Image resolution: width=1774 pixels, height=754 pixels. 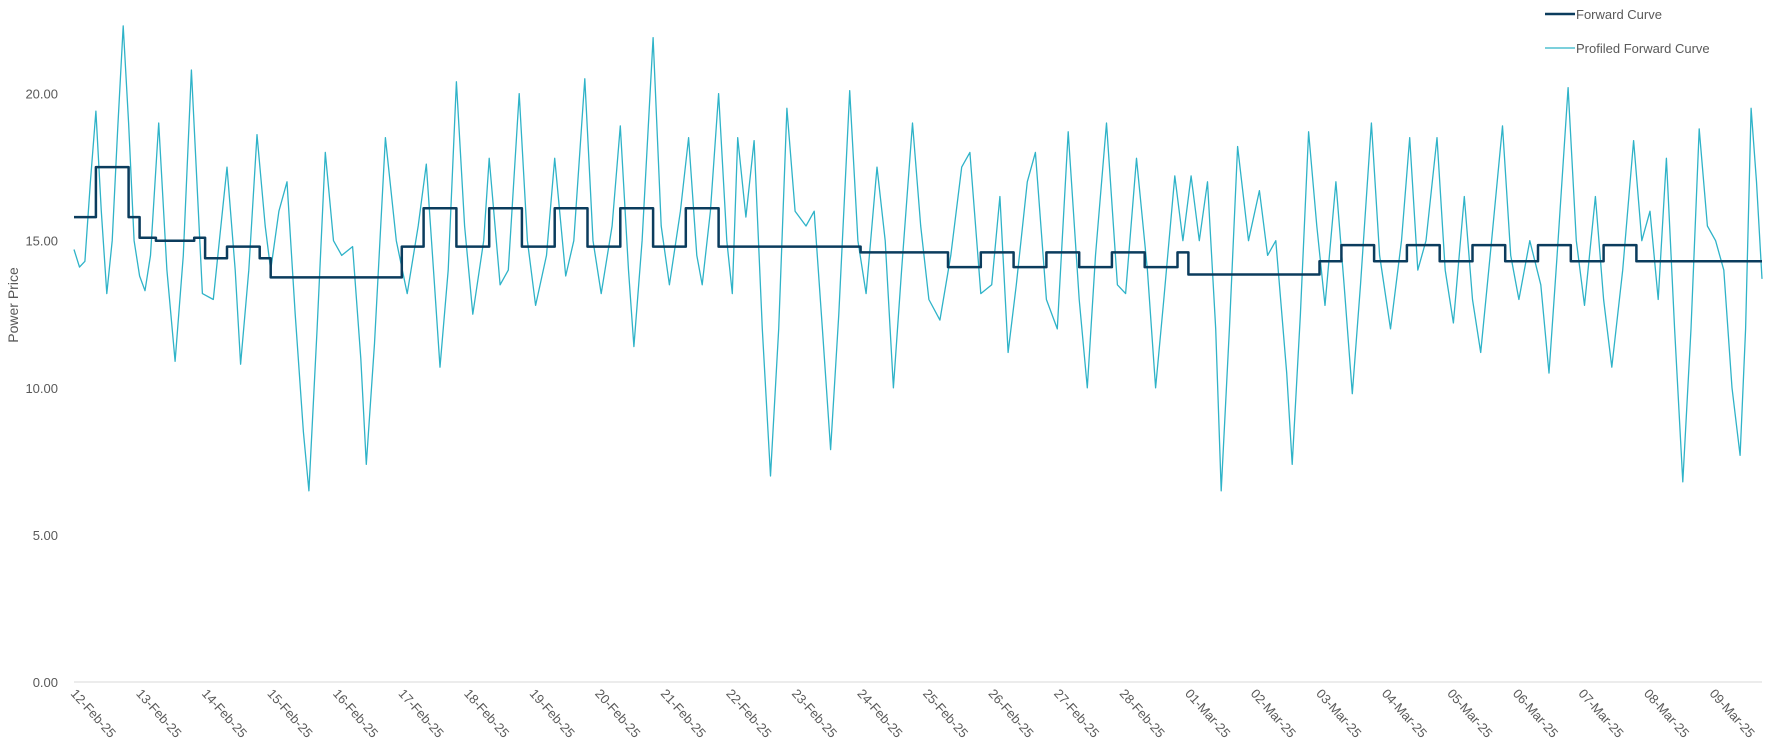 I want to click on series-line-forward-curve, so click(x=918, y=222).